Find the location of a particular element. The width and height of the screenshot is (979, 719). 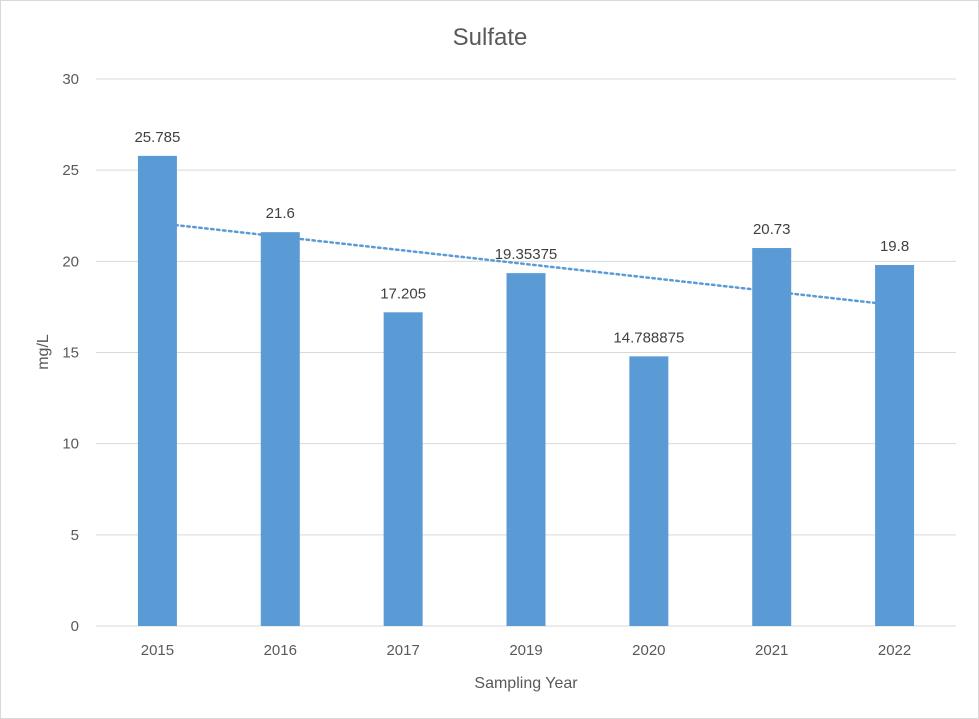

y-axis-ticks: 0 5 10 15 20 25 30 is located at coordinates (70, 353).